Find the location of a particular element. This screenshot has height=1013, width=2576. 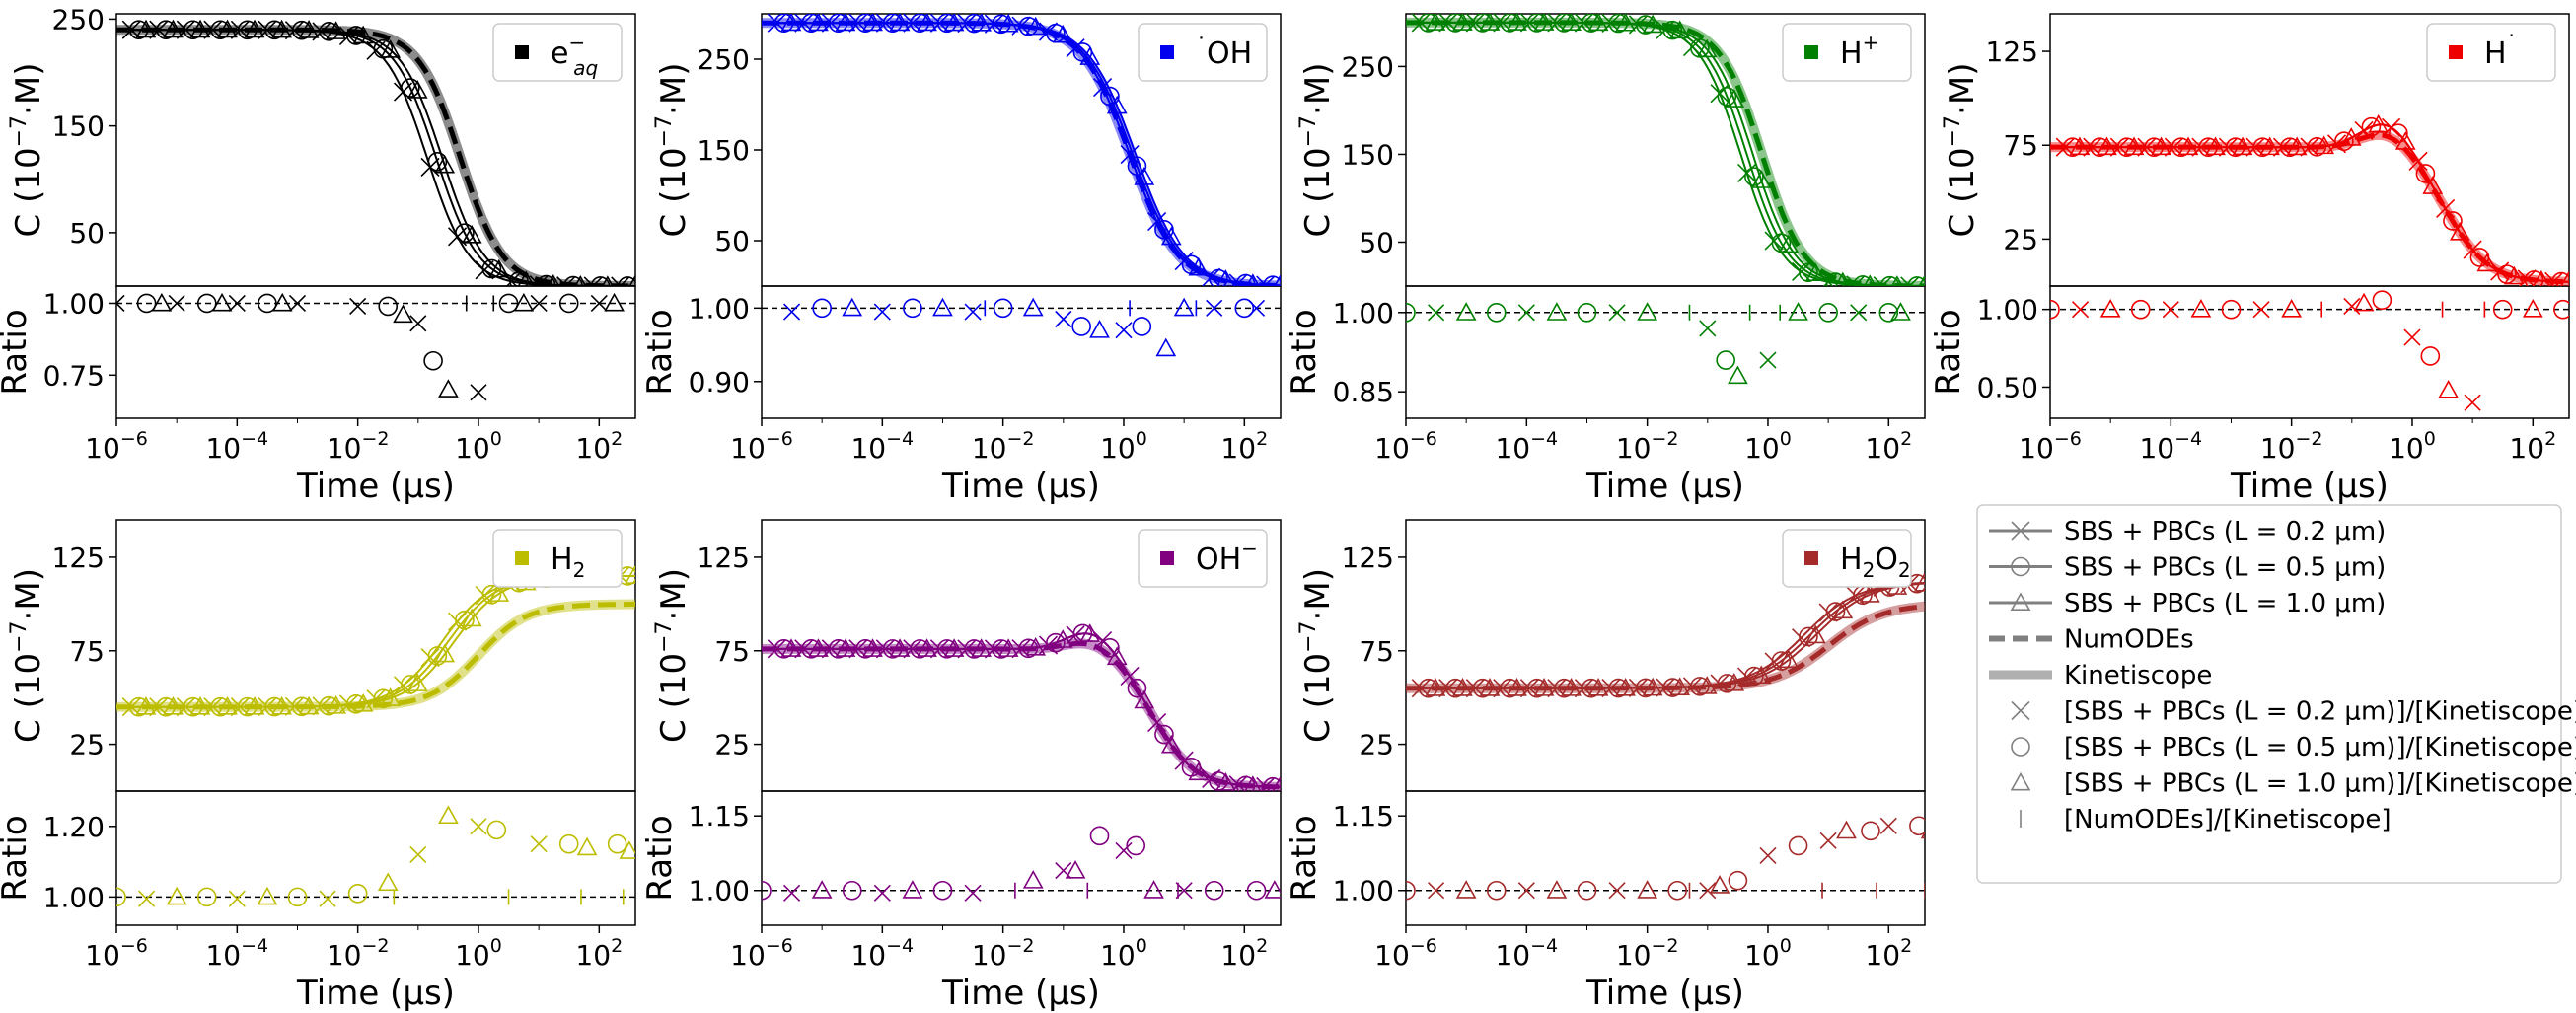

legend-label: H˙ is located at coordinates (2500, 51).